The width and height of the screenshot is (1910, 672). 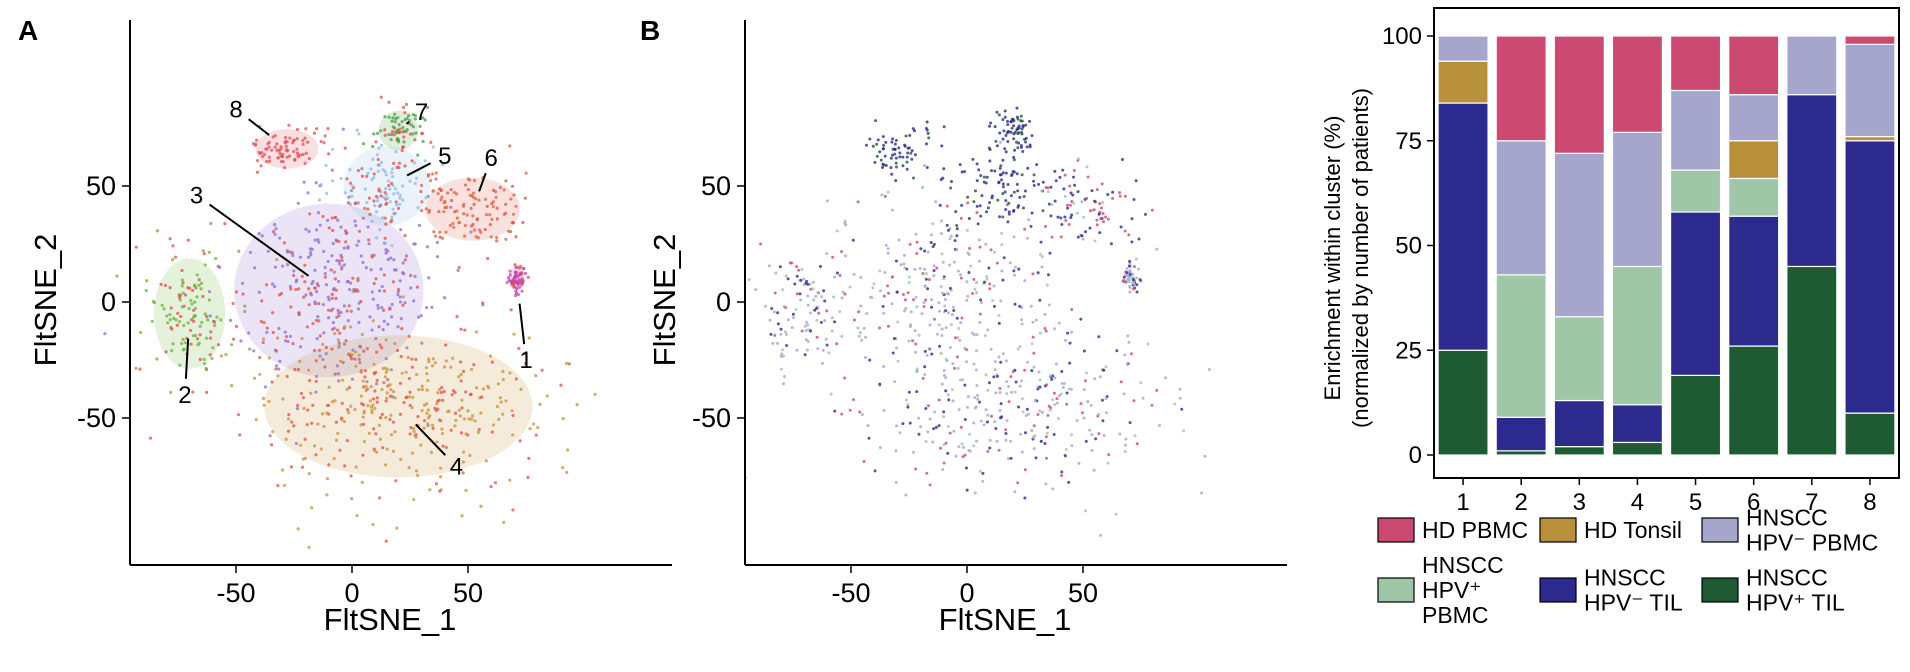 I want to click on y-tick-label: -50, so click(x=96, y=418).